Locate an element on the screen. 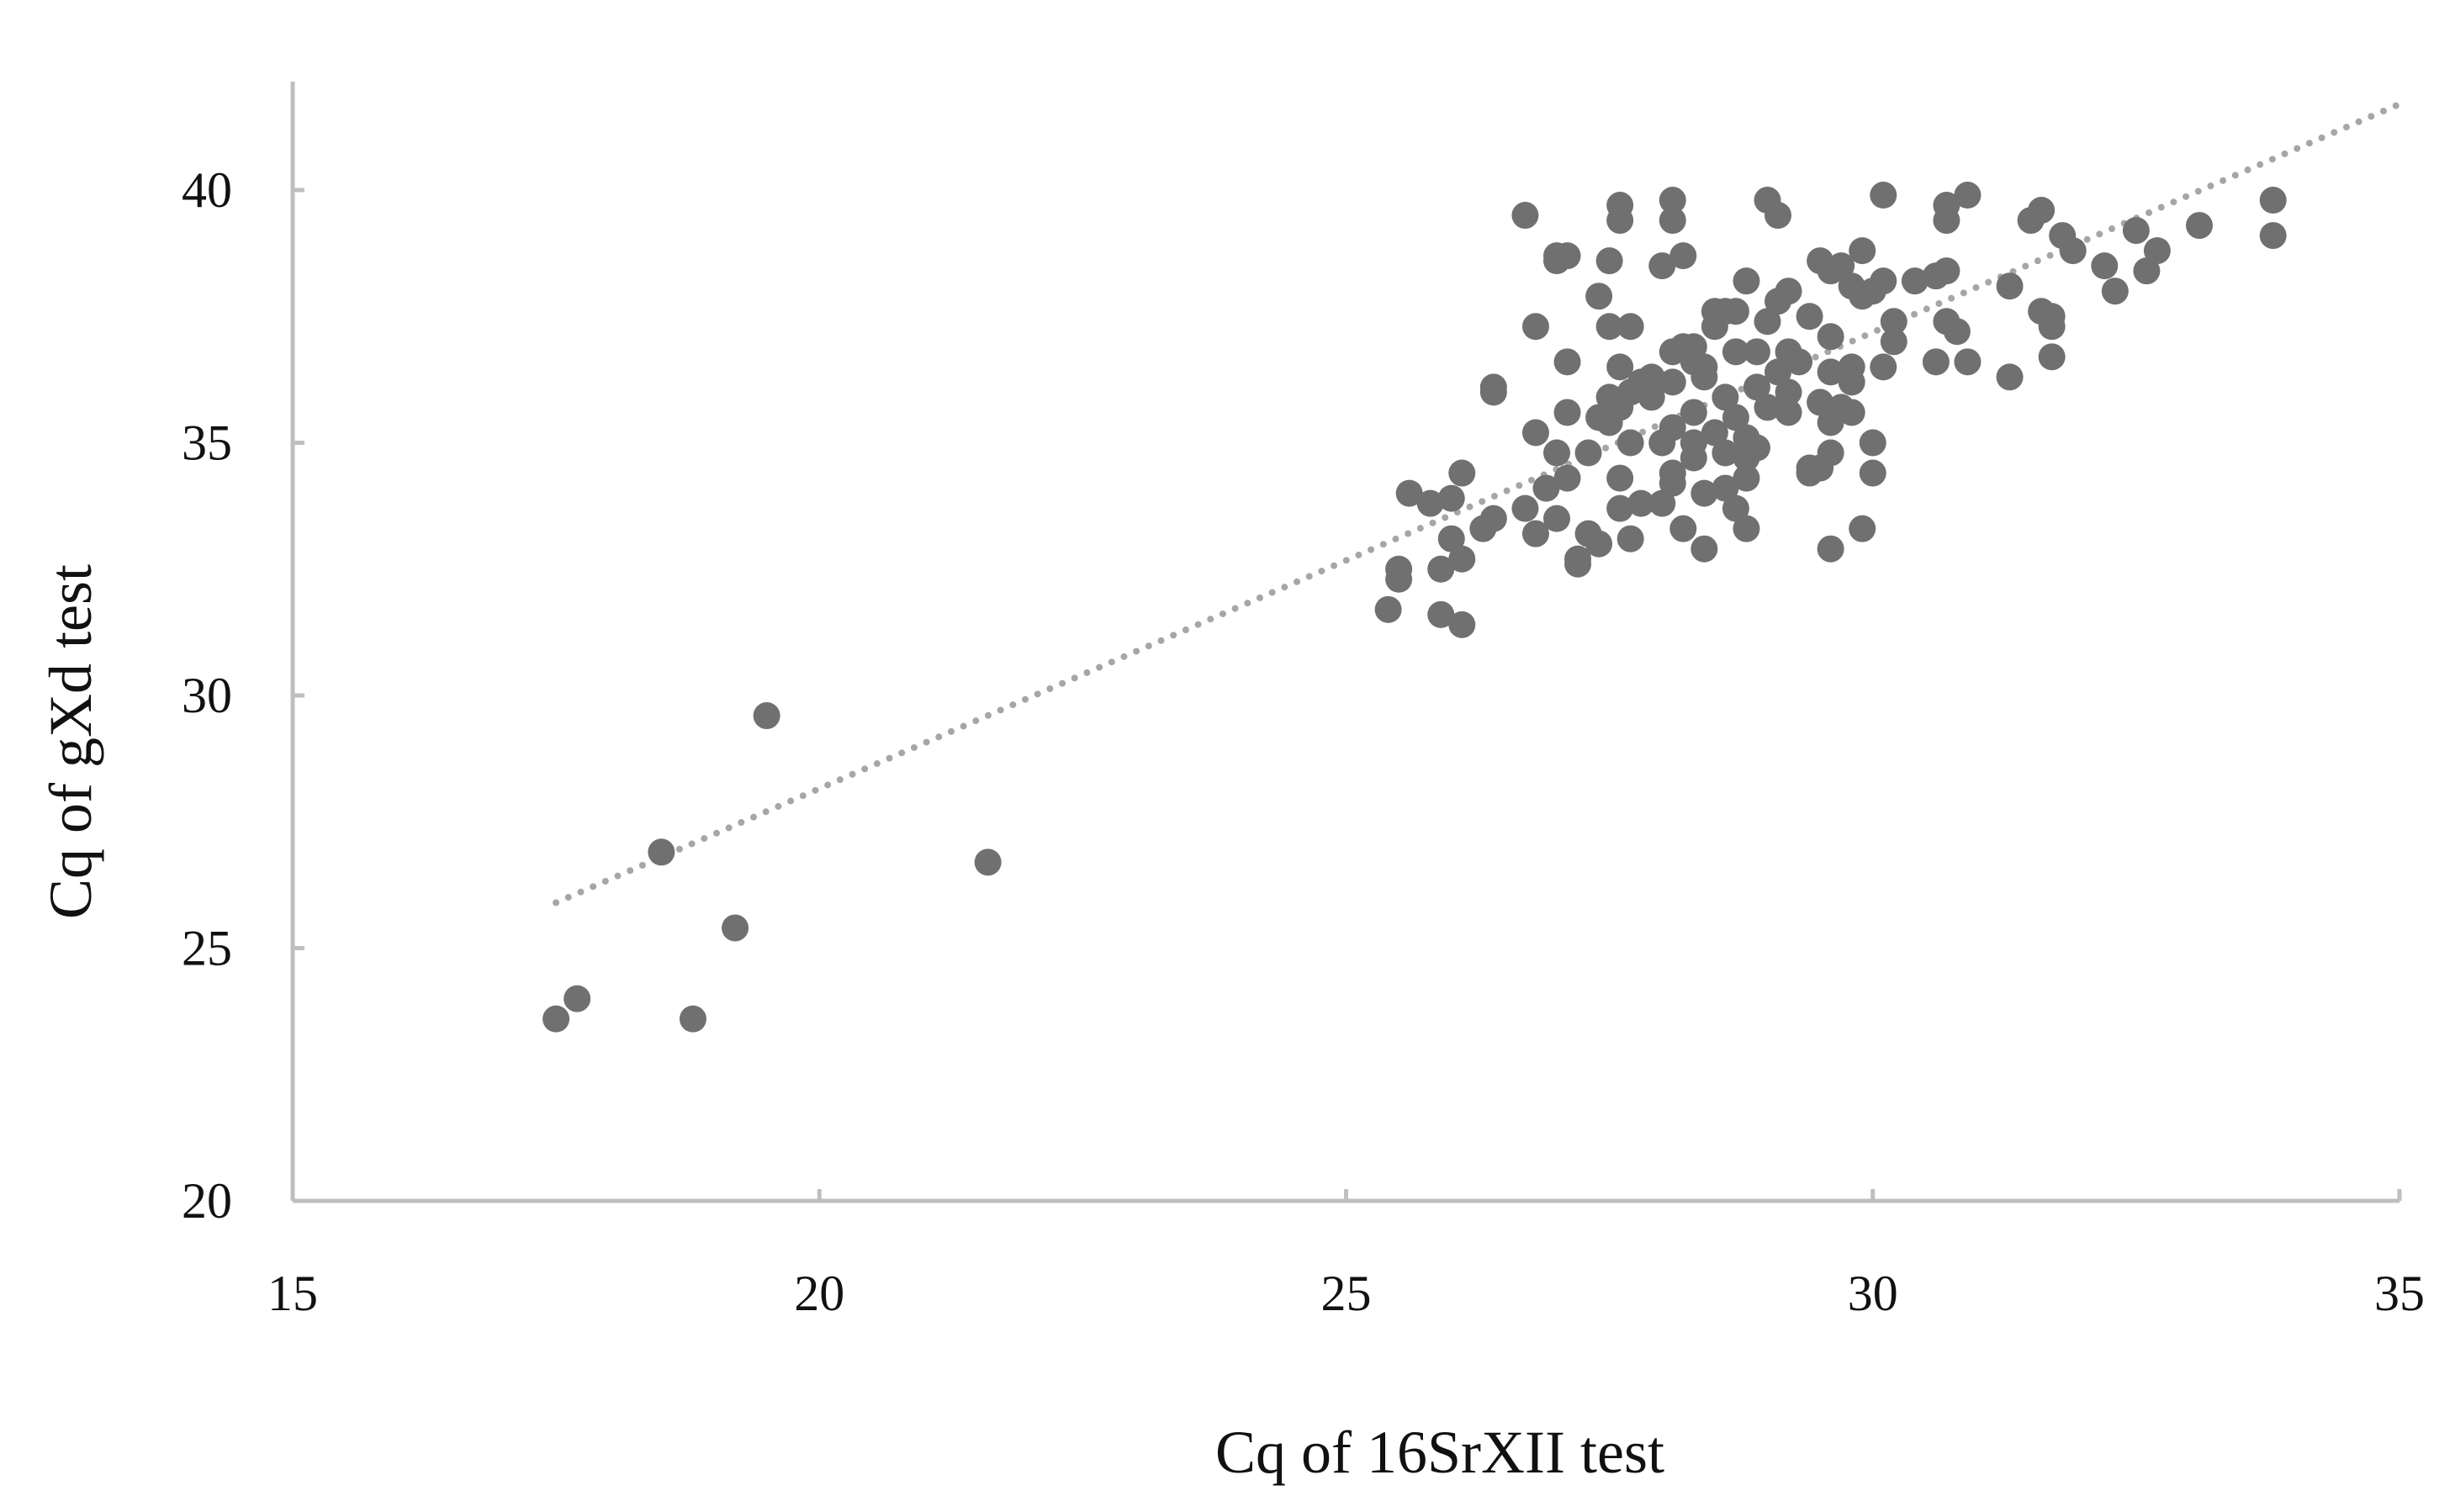 The width and height of the screenshot is (2455, 1512). y-axis-title: Cq of gXd test is located at coordinates (70, 741).